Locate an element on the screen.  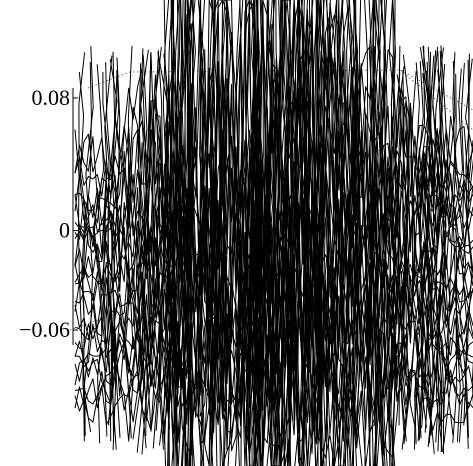
box-edge-top is located at coordinates (280, 90).